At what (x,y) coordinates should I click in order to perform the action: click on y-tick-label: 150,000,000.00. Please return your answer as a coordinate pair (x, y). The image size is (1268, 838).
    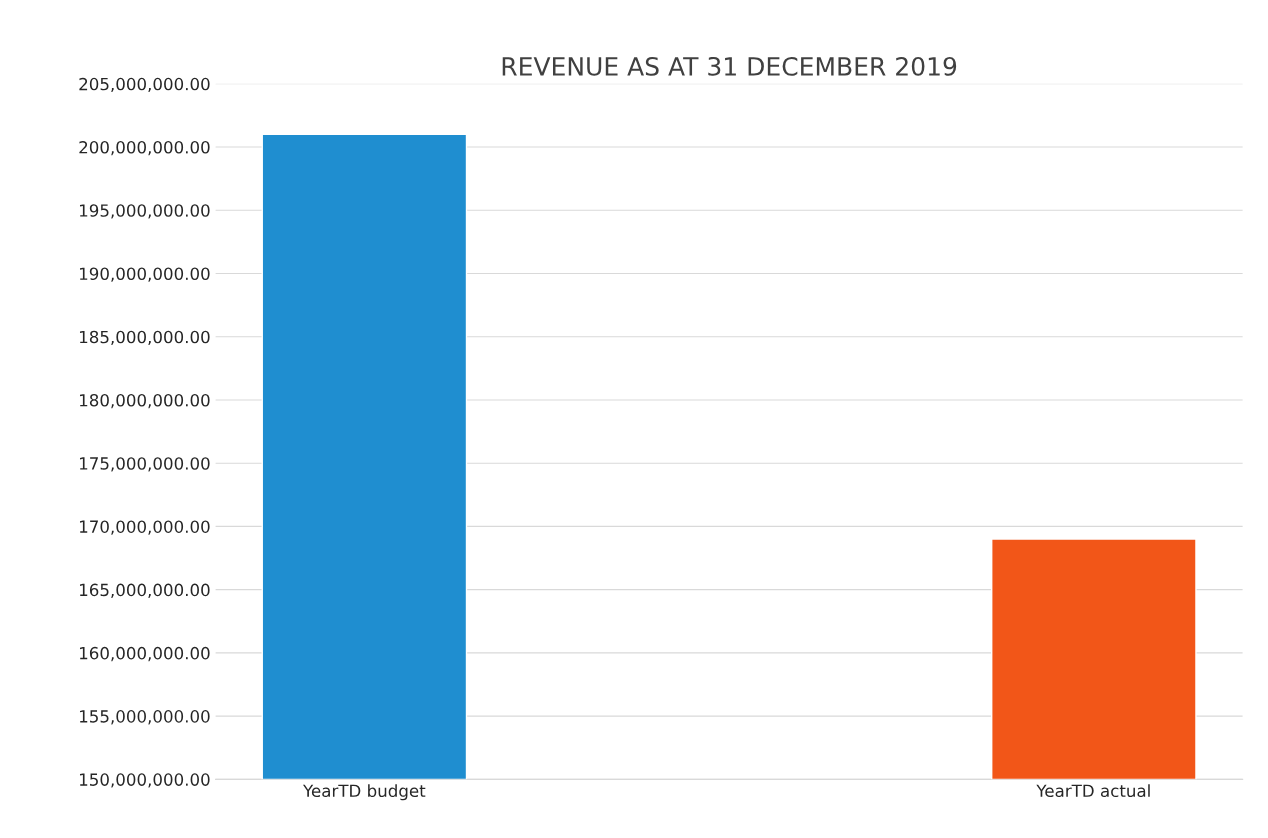
    Looking at the image, I should click on (144, 780).